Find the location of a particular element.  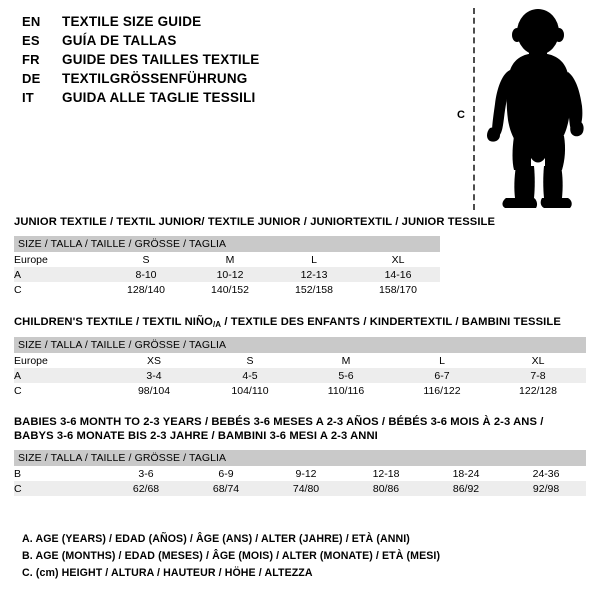

height-illustration: C is located at coordinates (519, 108).